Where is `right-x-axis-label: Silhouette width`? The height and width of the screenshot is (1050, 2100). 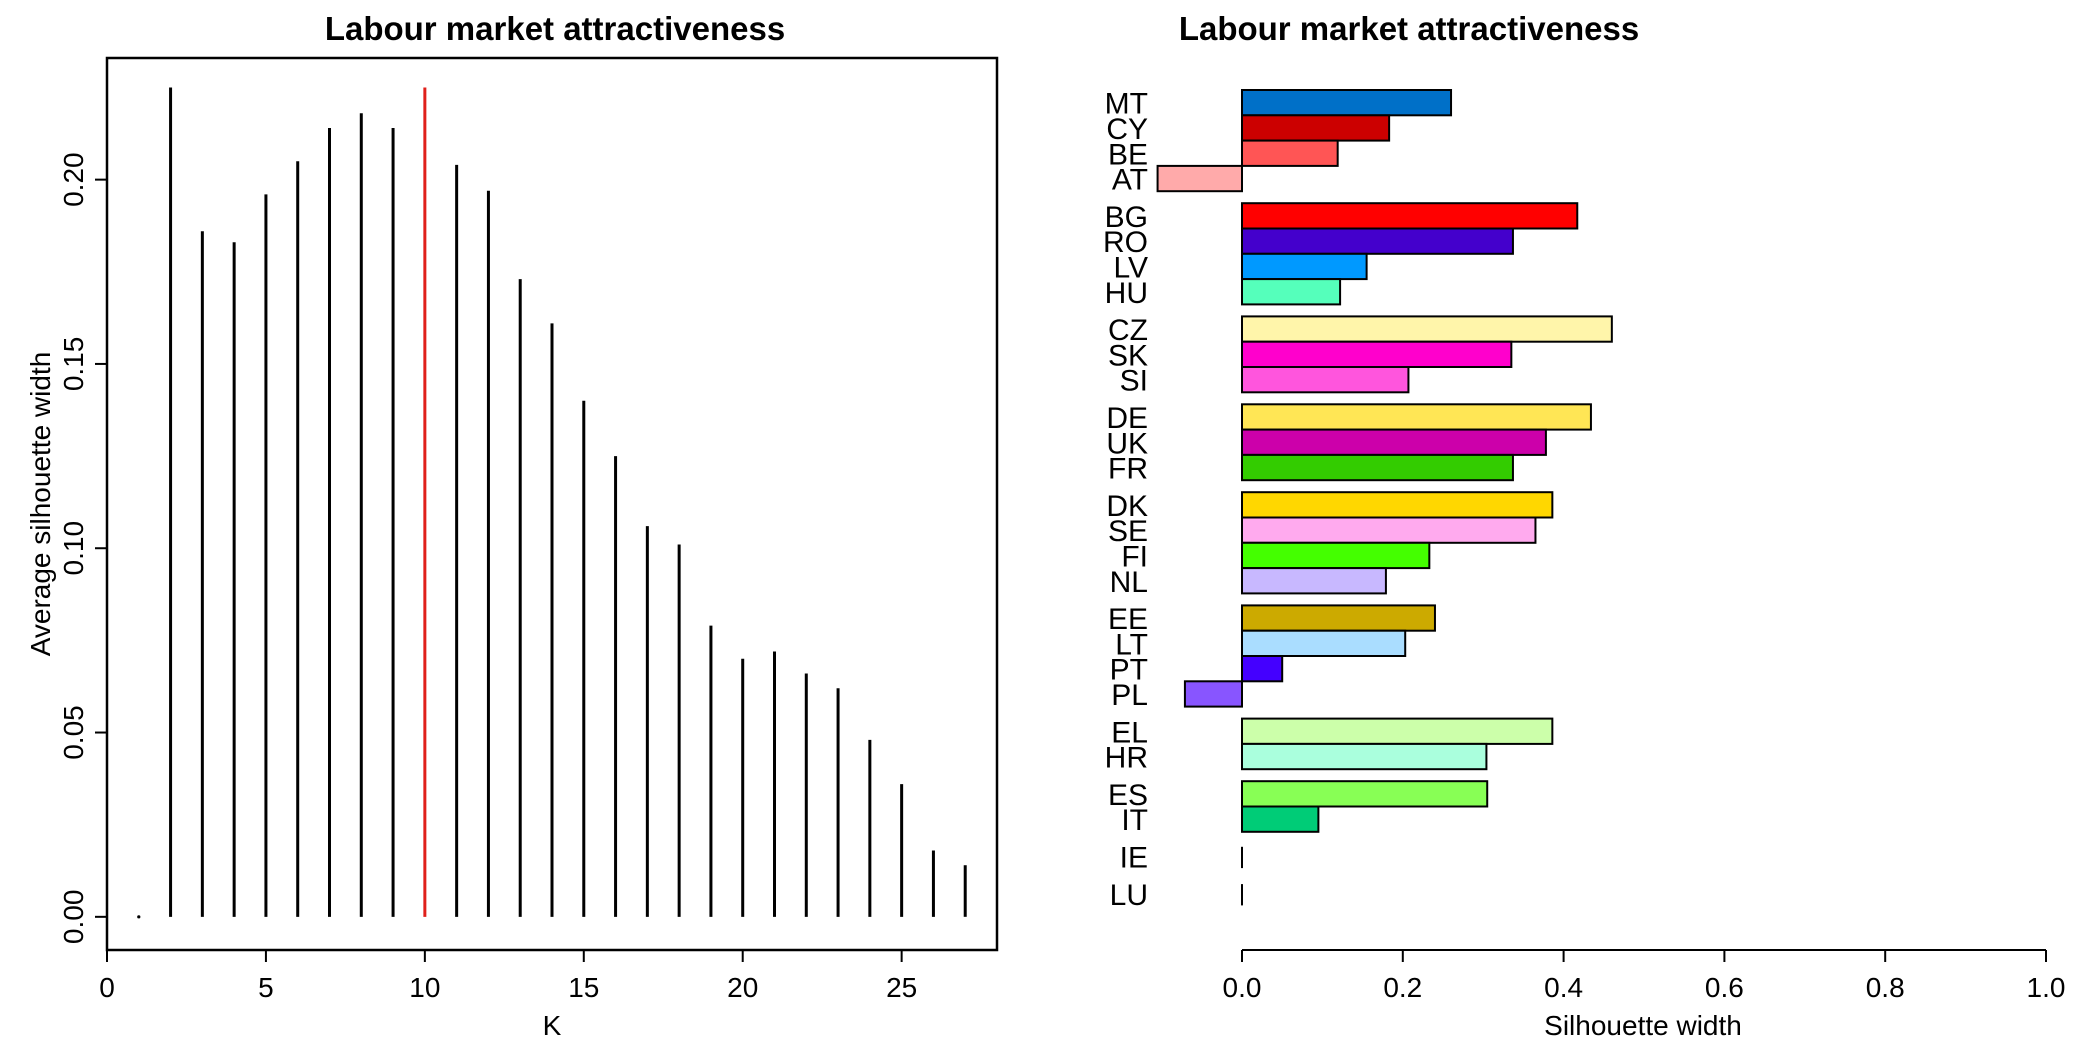 right-x-axis-label: Silhouette width is located at coordinates (1643, 1025).